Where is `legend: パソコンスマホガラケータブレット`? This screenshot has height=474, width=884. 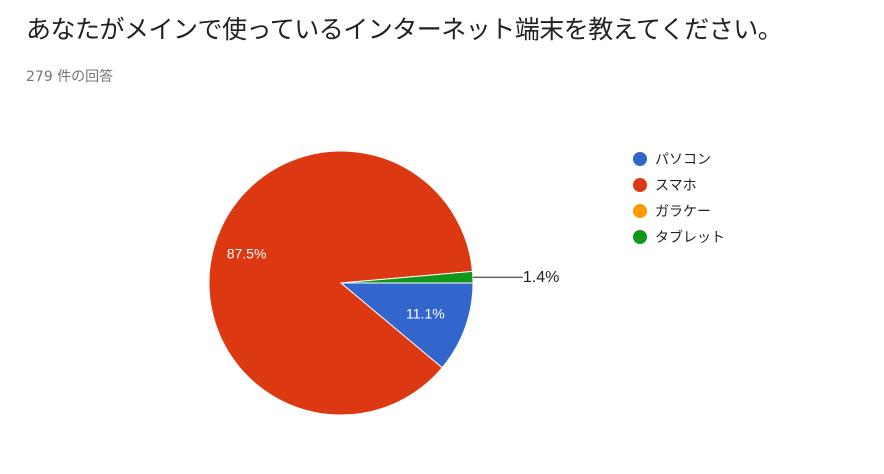
legend: パソコンスマホガラケータブレット is located at coordinates (679, 198).